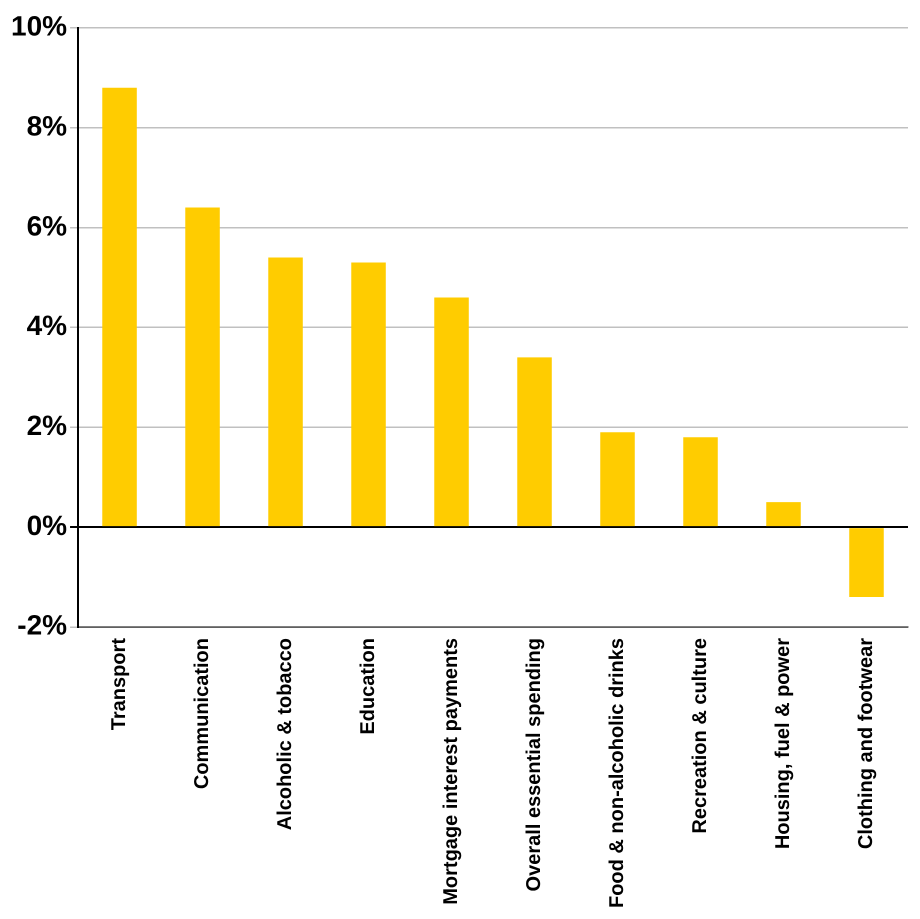  What do you see at coordinates (534, 765) in the screenshot?
I see `x-tick-label: Overall essential spending` at bounding box center [534, 765].